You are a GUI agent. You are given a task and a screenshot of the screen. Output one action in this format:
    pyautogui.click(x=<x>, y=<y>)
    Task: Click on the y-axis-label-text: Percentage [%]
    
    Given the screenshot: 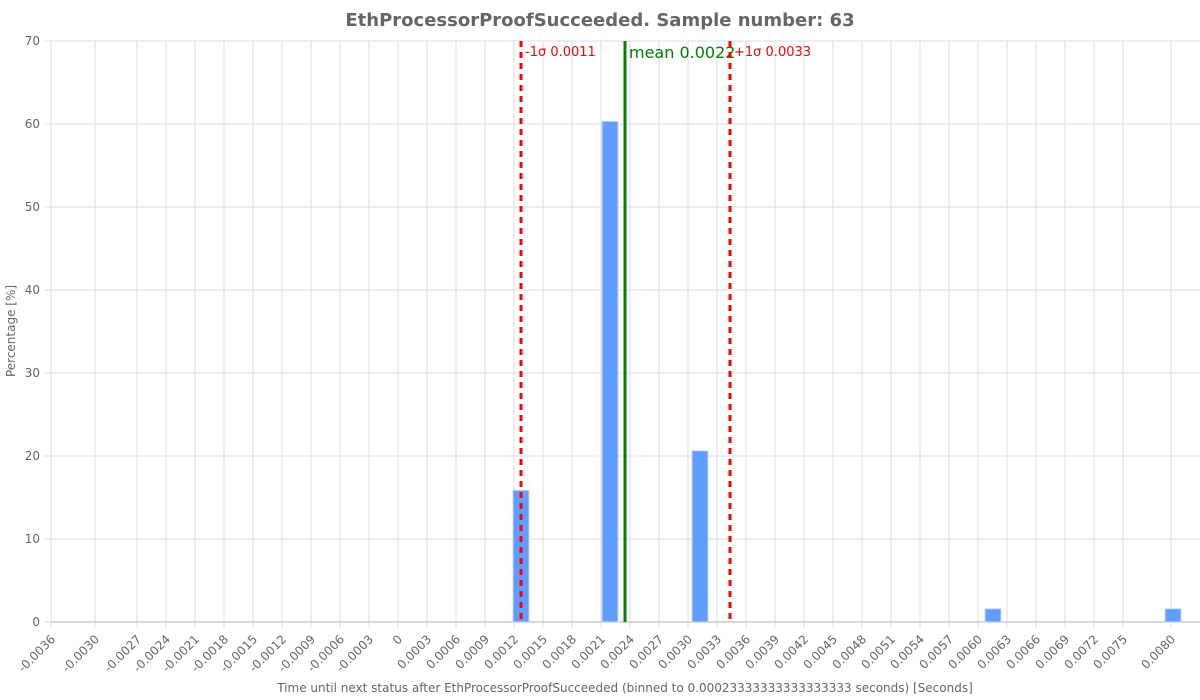 What is the action you would take?
    pyautogui.click(x=11, y=331)
    